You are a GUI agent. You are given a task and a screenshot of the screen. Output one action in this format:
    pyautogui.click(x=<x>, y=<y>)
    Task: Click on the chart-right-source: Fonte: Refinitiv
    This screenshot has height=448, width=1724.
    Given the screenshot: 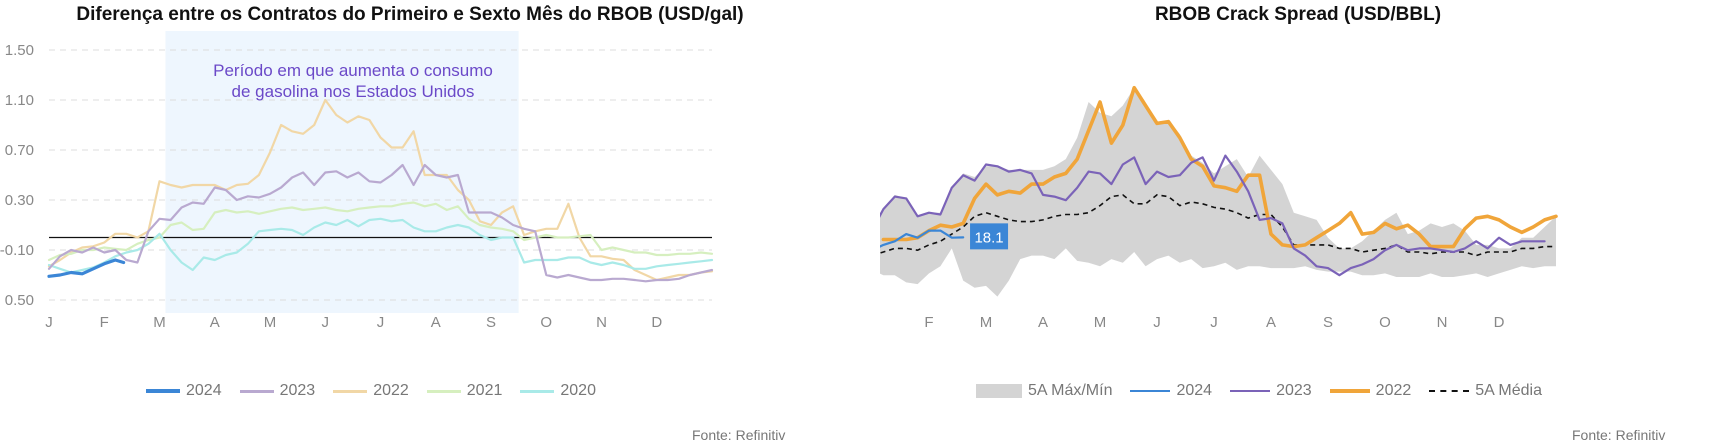 What is the action you would take?
    pyautogui.click(x=1619, y=435)
    